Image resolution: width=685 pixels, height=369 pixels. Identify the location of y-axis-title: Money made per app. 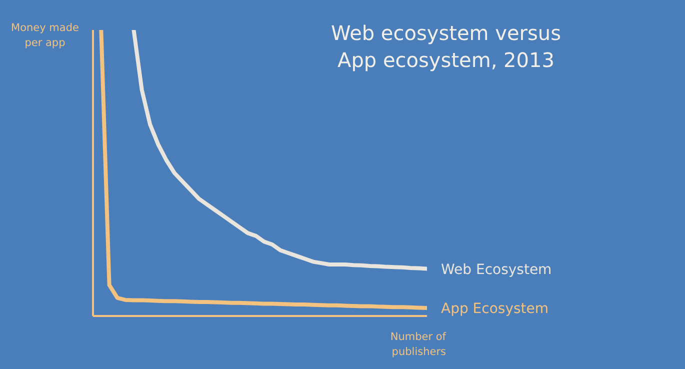
(45, 36).